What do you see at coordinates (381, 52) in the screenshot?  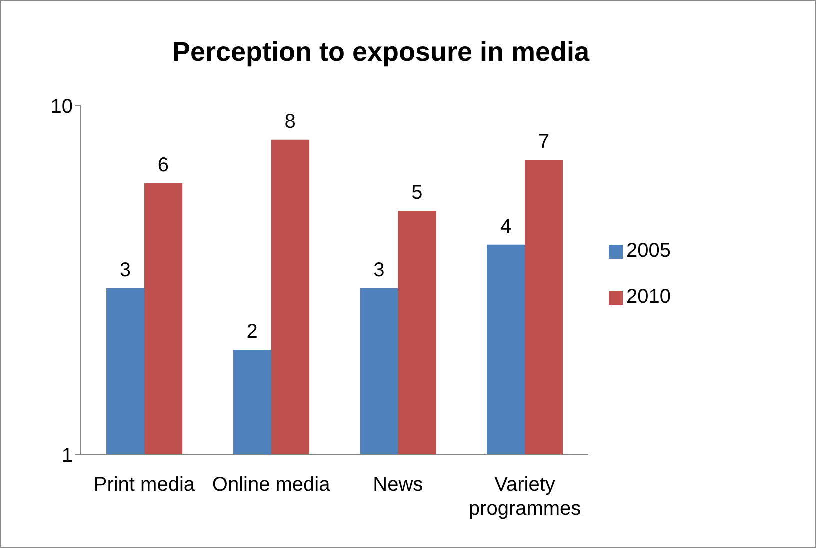 I see `chart-title: Perception to exposure in media` at bounding box center [381, 52].